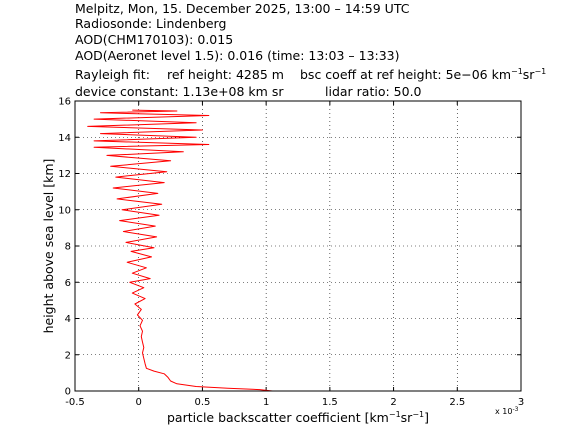 This screenshot has width=576, height=432. I want to click on header-ref-height: ref height: 4285 m, so click(225, 74).